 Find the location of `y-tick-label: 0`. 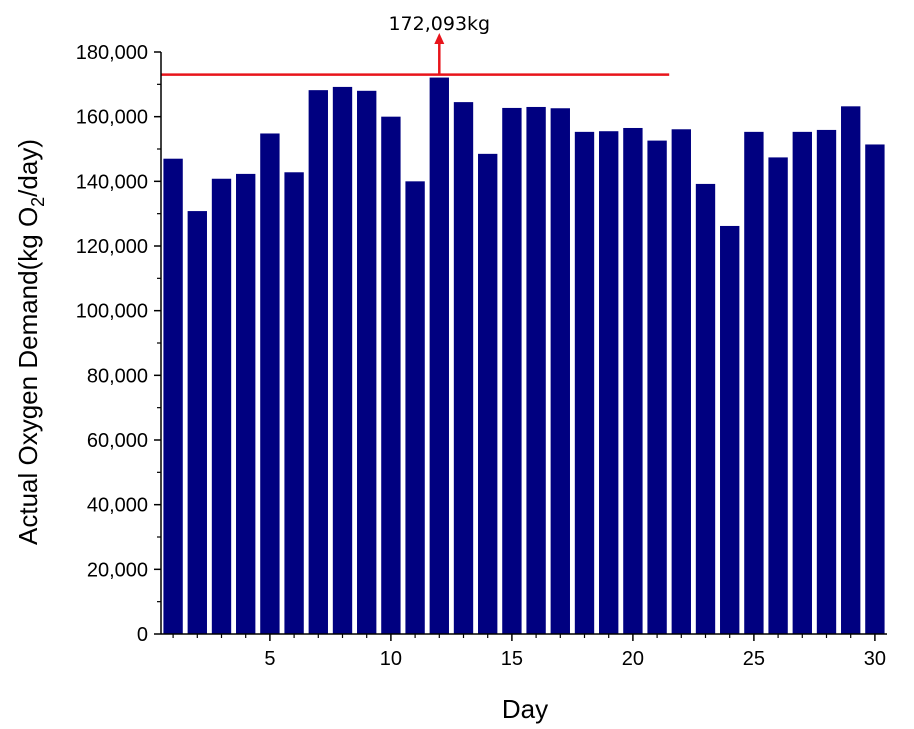

y-tick-label: 0 is located at coordinates (142, 635).